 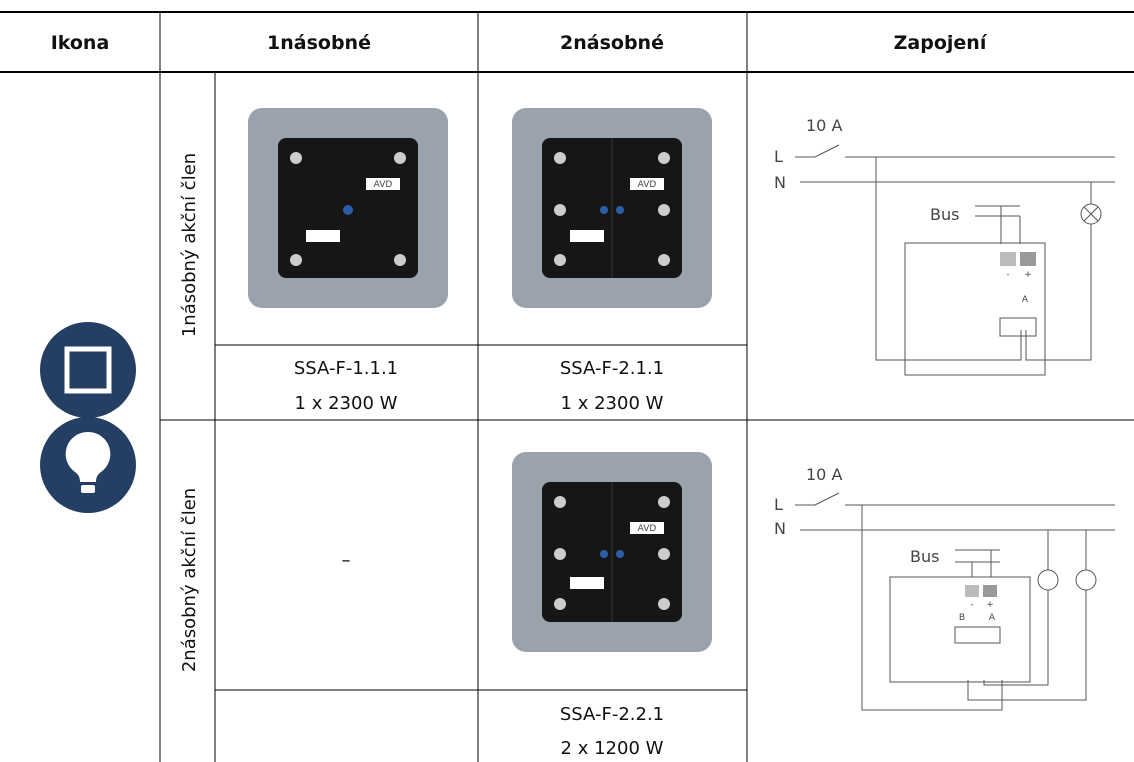 I want to click on power: 2 x 1200 W, so click(x=612, y=748).